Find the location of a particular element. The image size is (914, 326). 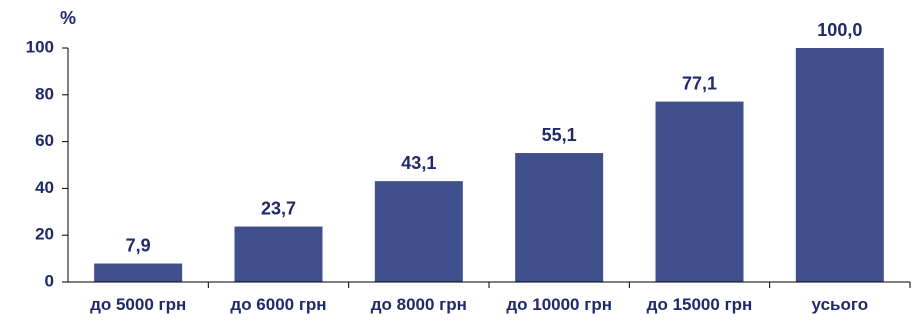

category-label: до 5000 грн is located at coordinates (138, 304).